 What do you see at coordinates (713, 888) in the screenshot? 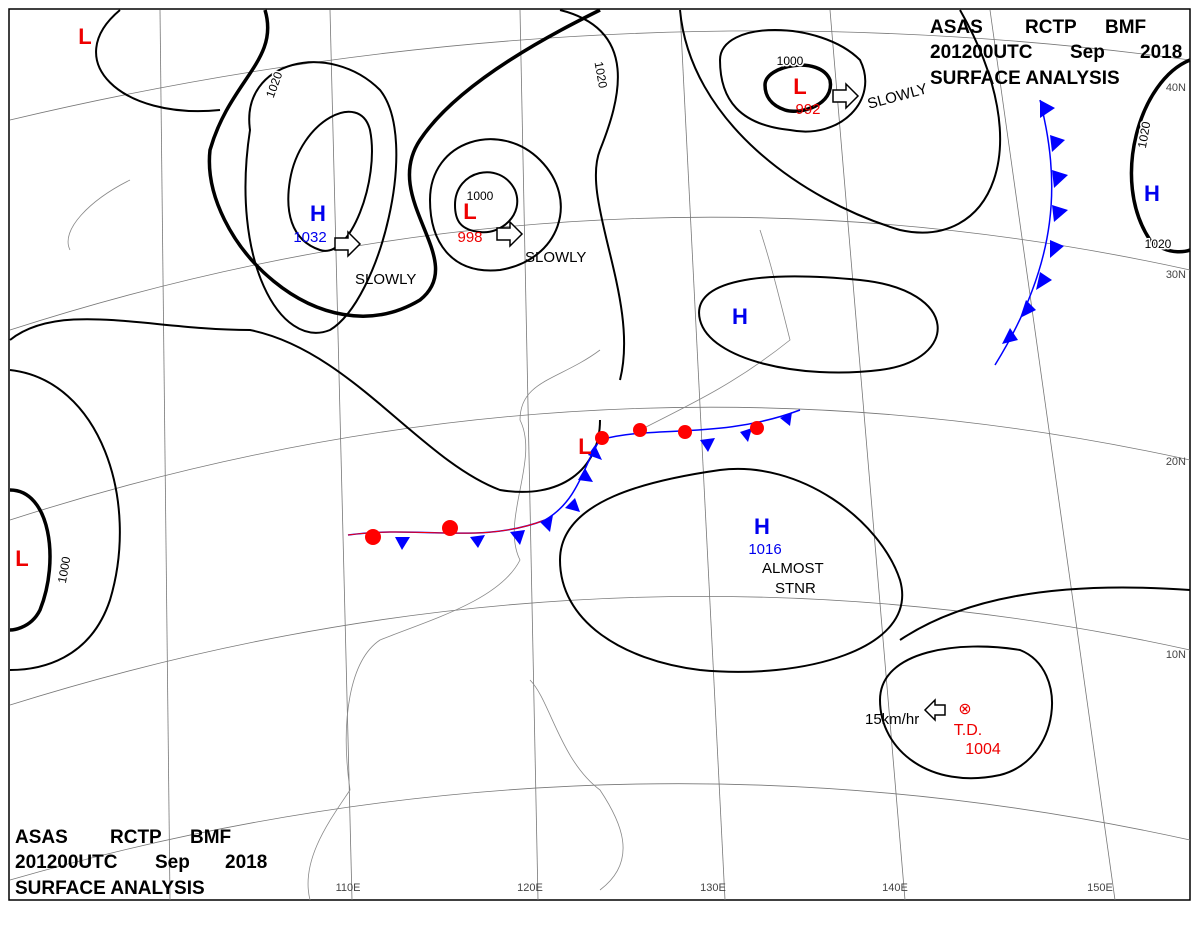
I see `longitude-label: 130E` at bounding box center [713, 888].